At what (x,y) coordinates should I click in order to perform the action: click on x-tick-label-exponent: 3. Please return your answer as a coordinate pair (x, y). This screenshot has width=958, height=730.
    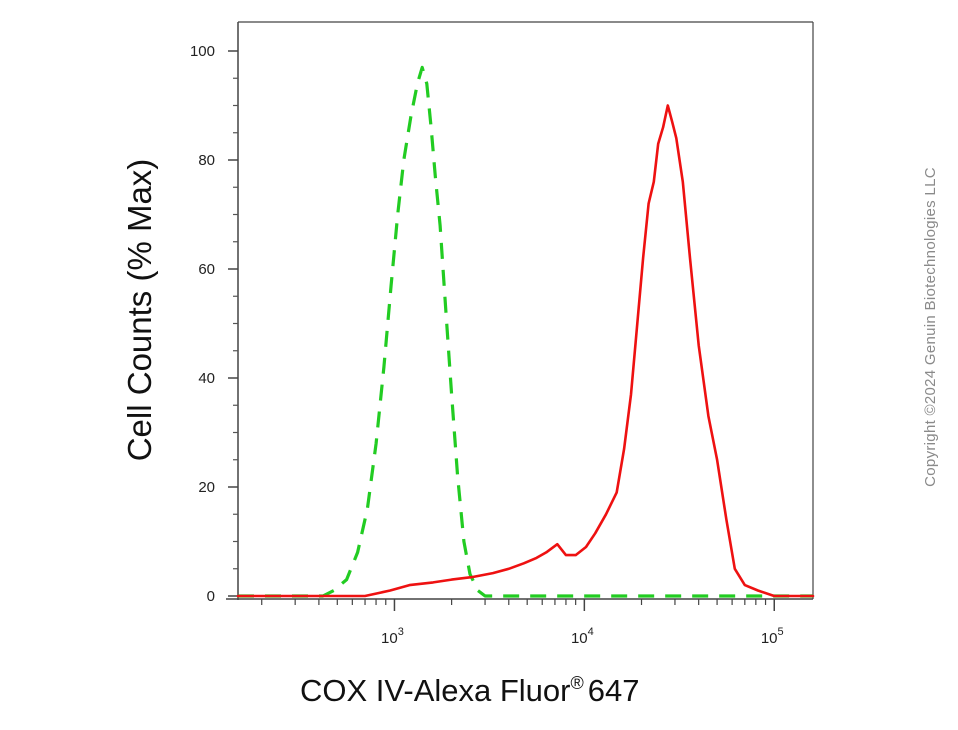
    Looking at the image, I should click on (401, 632).